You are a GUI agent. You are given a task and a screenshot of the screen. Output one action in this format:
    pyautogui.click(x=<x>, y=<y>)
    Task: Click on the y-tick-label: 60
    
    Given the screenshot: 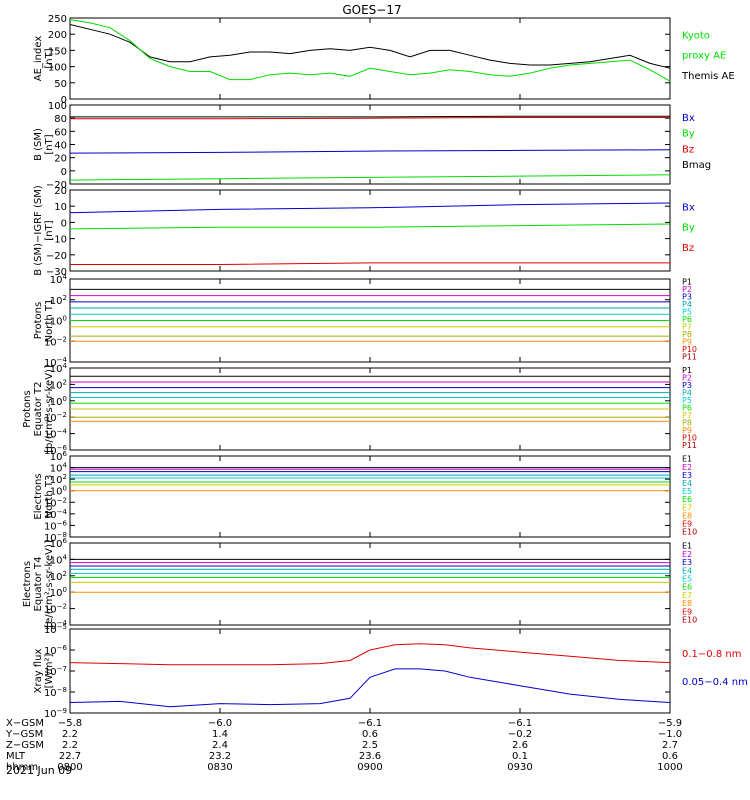 What is the action you would take?
    pyautogui.click(x=60, y=132)
    